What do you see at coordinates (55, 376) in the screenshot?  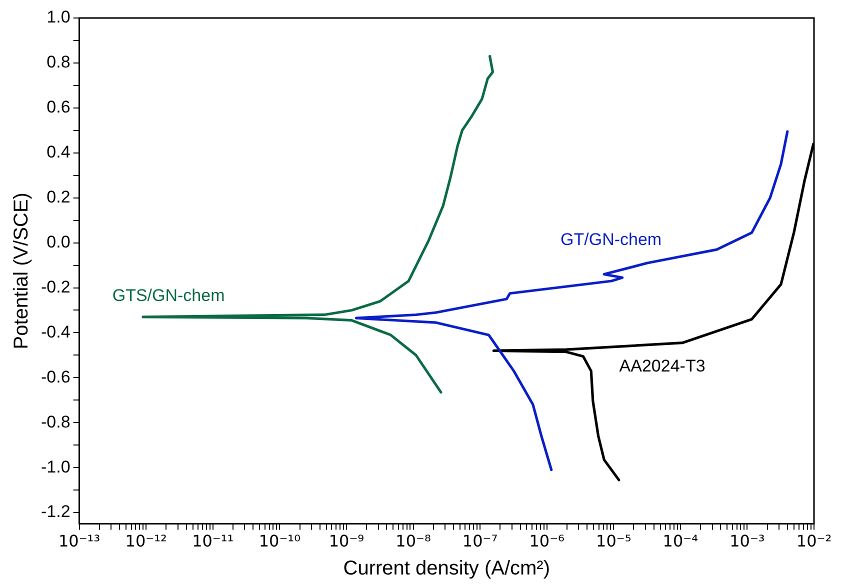 I see `y-tick-label: -0.6` at bounding box center [55, 376].